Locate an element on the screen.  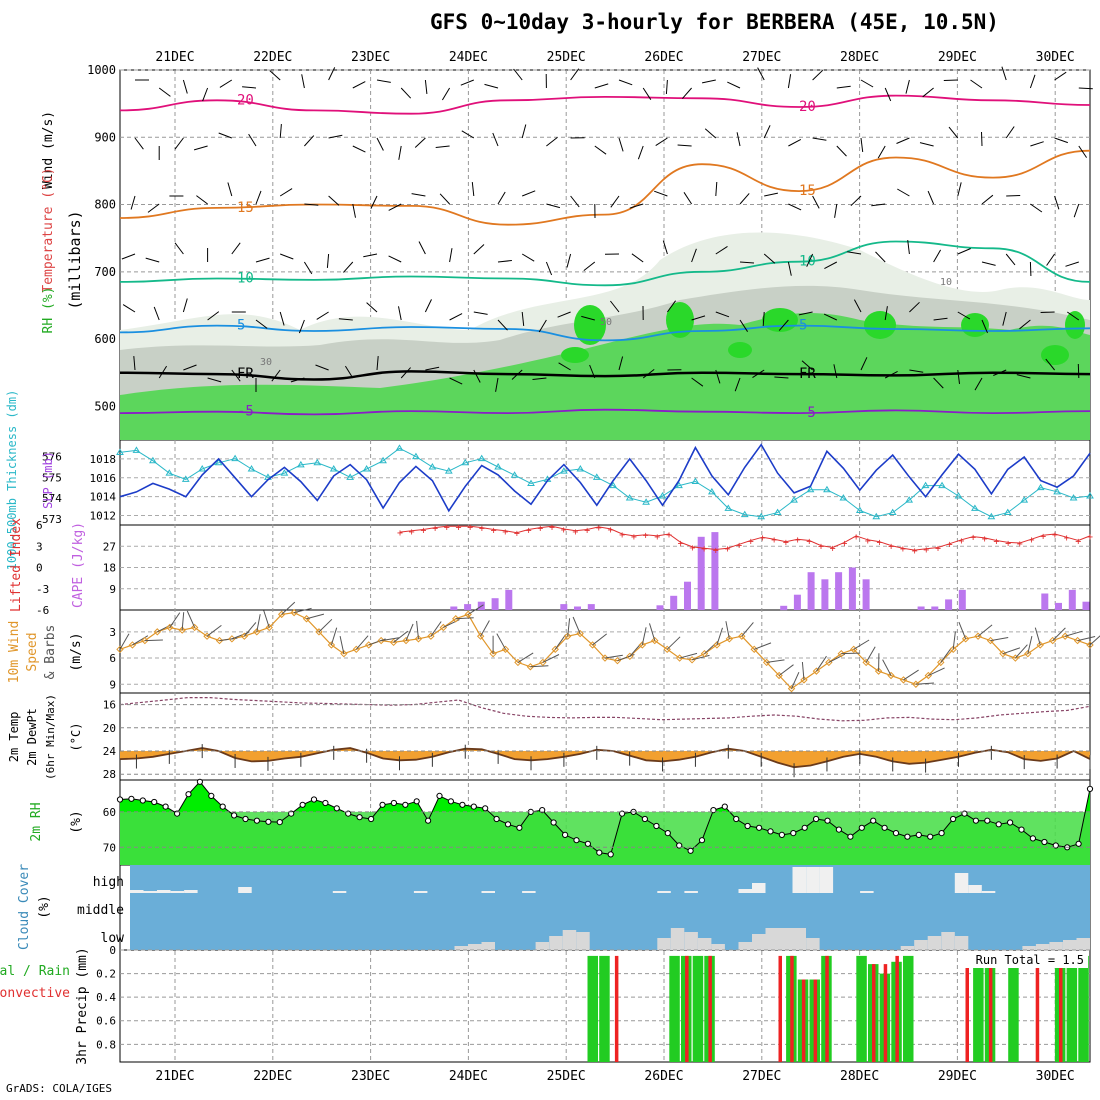
day-label-top: 23DEC is located at coordinates (370, 57).